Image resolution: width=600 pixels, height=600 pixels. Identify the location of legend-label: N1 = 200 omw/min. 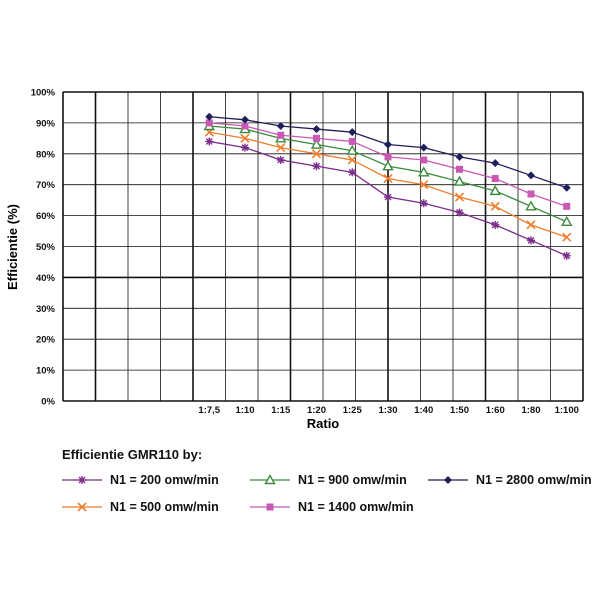
(164, 480).